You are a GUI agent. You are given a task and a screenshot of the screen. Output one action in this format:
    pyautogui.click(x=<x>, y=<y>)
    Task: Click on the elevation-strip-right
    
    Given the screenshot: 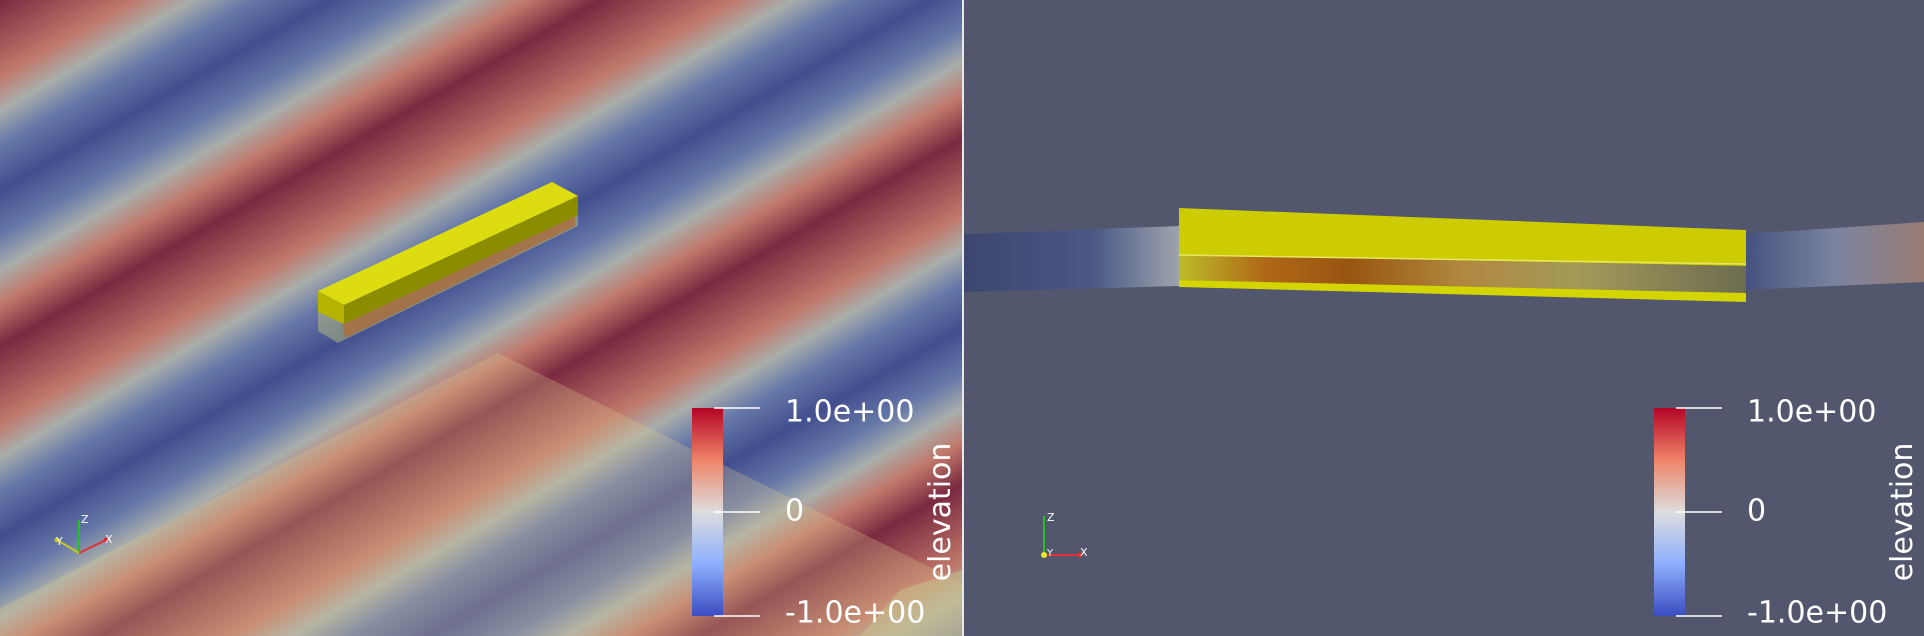 What is the action you would take?
    pyautogui.click(x=1834, y=256)
    